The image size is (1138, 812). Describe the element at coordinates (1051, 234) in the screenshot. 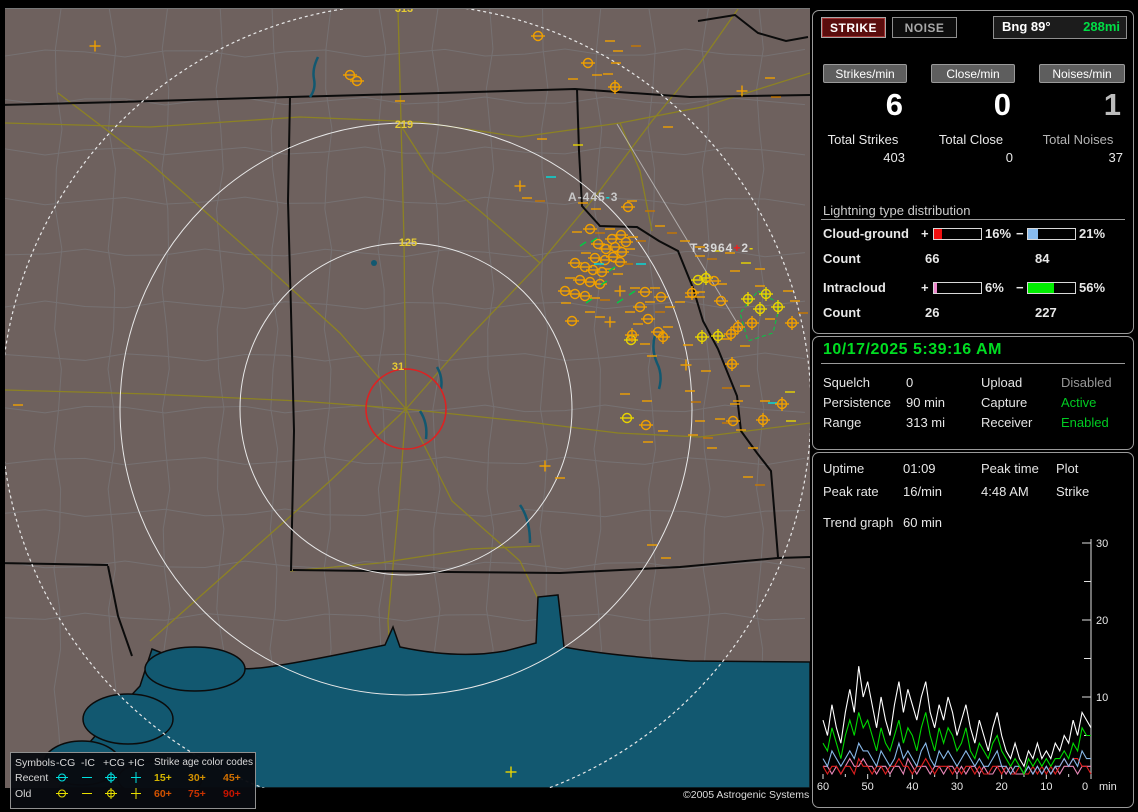

I see `cg-neg-bar` at that location.